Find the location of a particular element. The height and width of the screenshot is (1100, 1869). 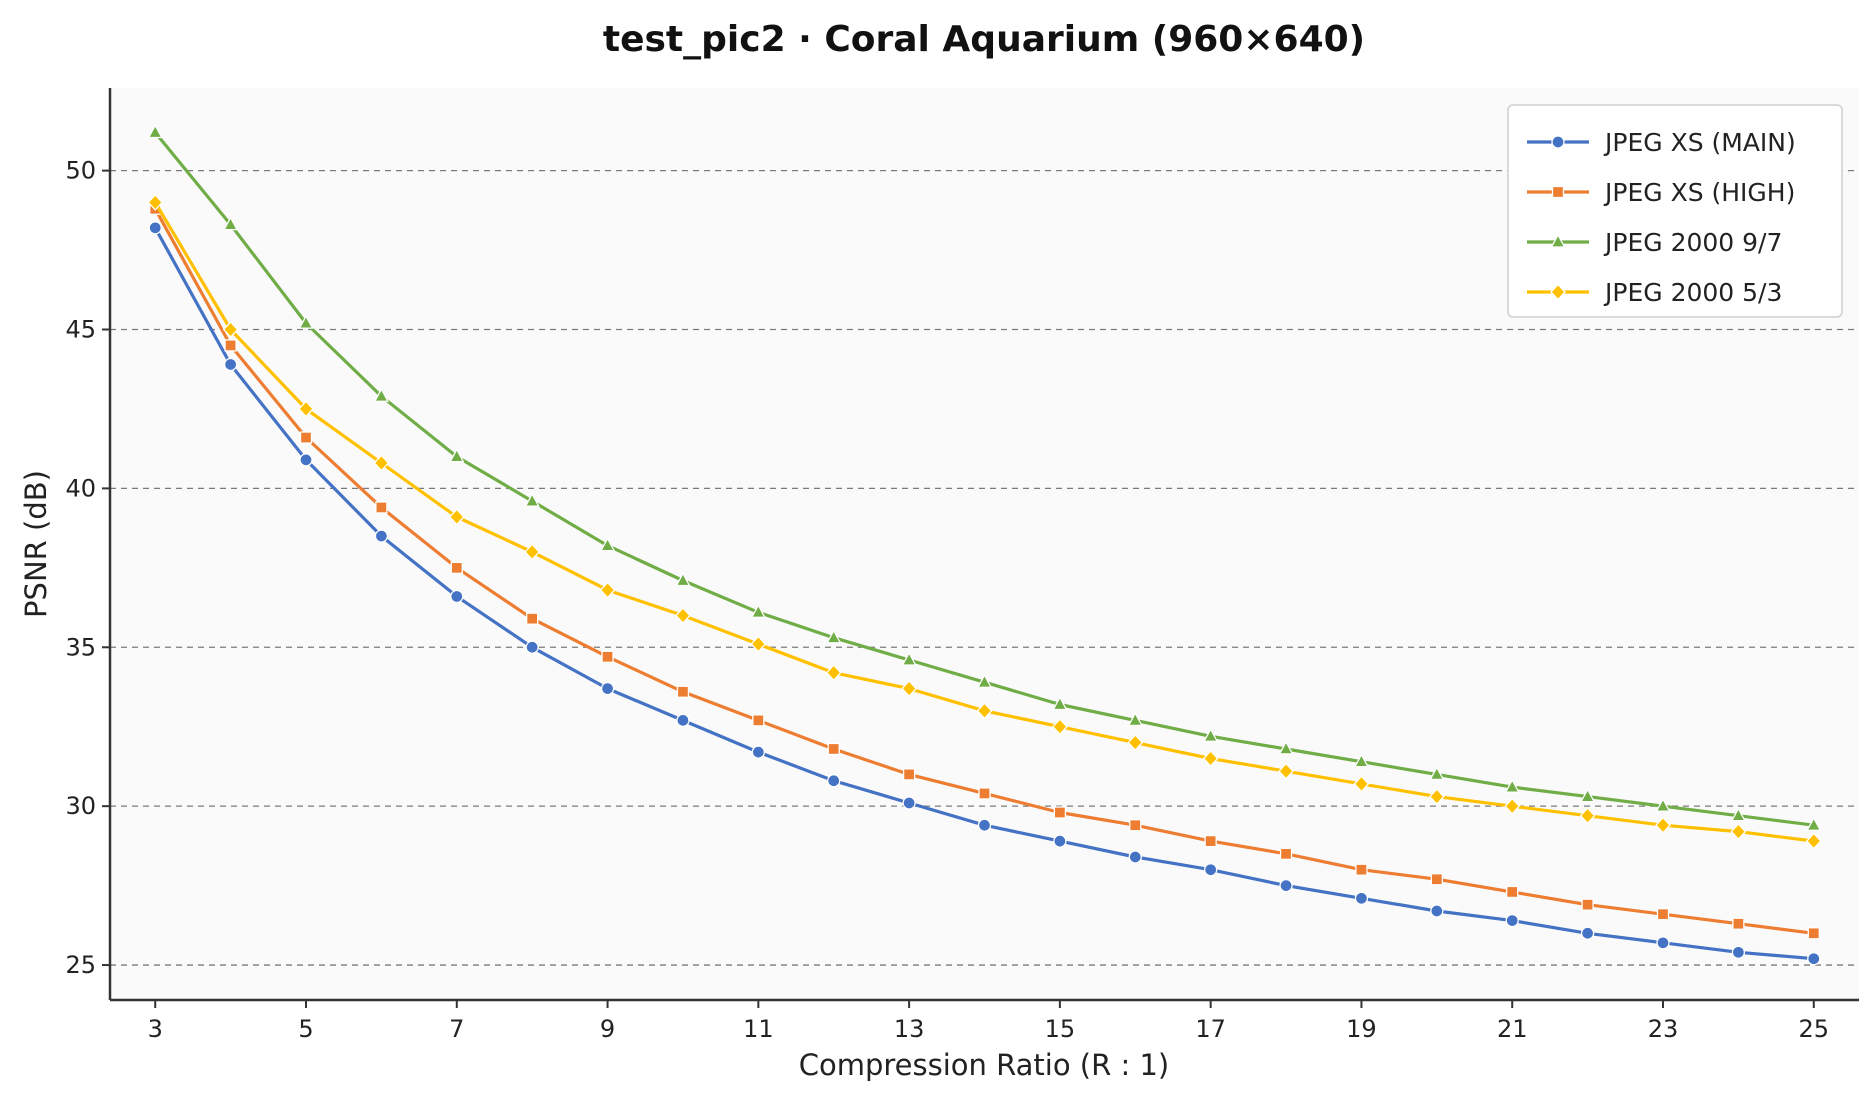

y-ticks: 25 30 35 40 45 50 is located at coordinates (87, 568).